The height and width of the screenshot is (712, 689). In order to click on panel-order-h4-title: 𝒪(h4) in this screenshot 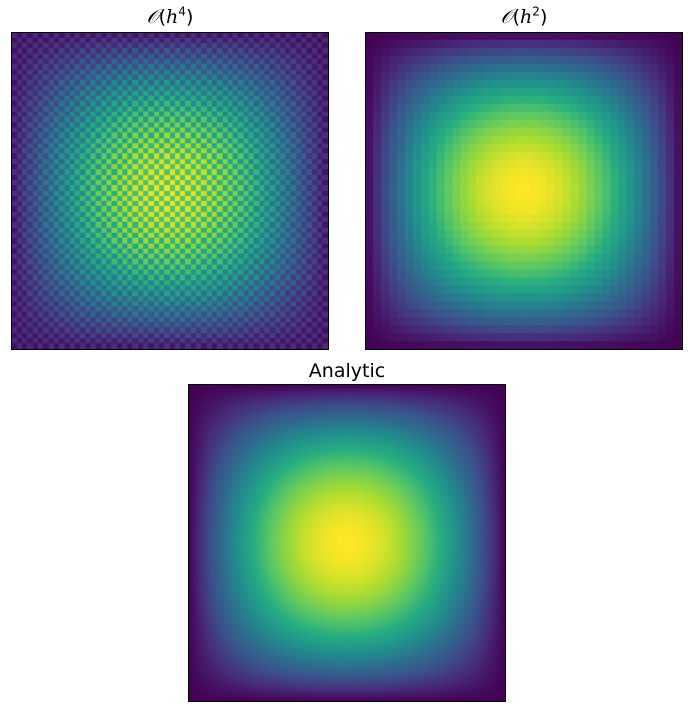, I will do `click(170, 16)`.